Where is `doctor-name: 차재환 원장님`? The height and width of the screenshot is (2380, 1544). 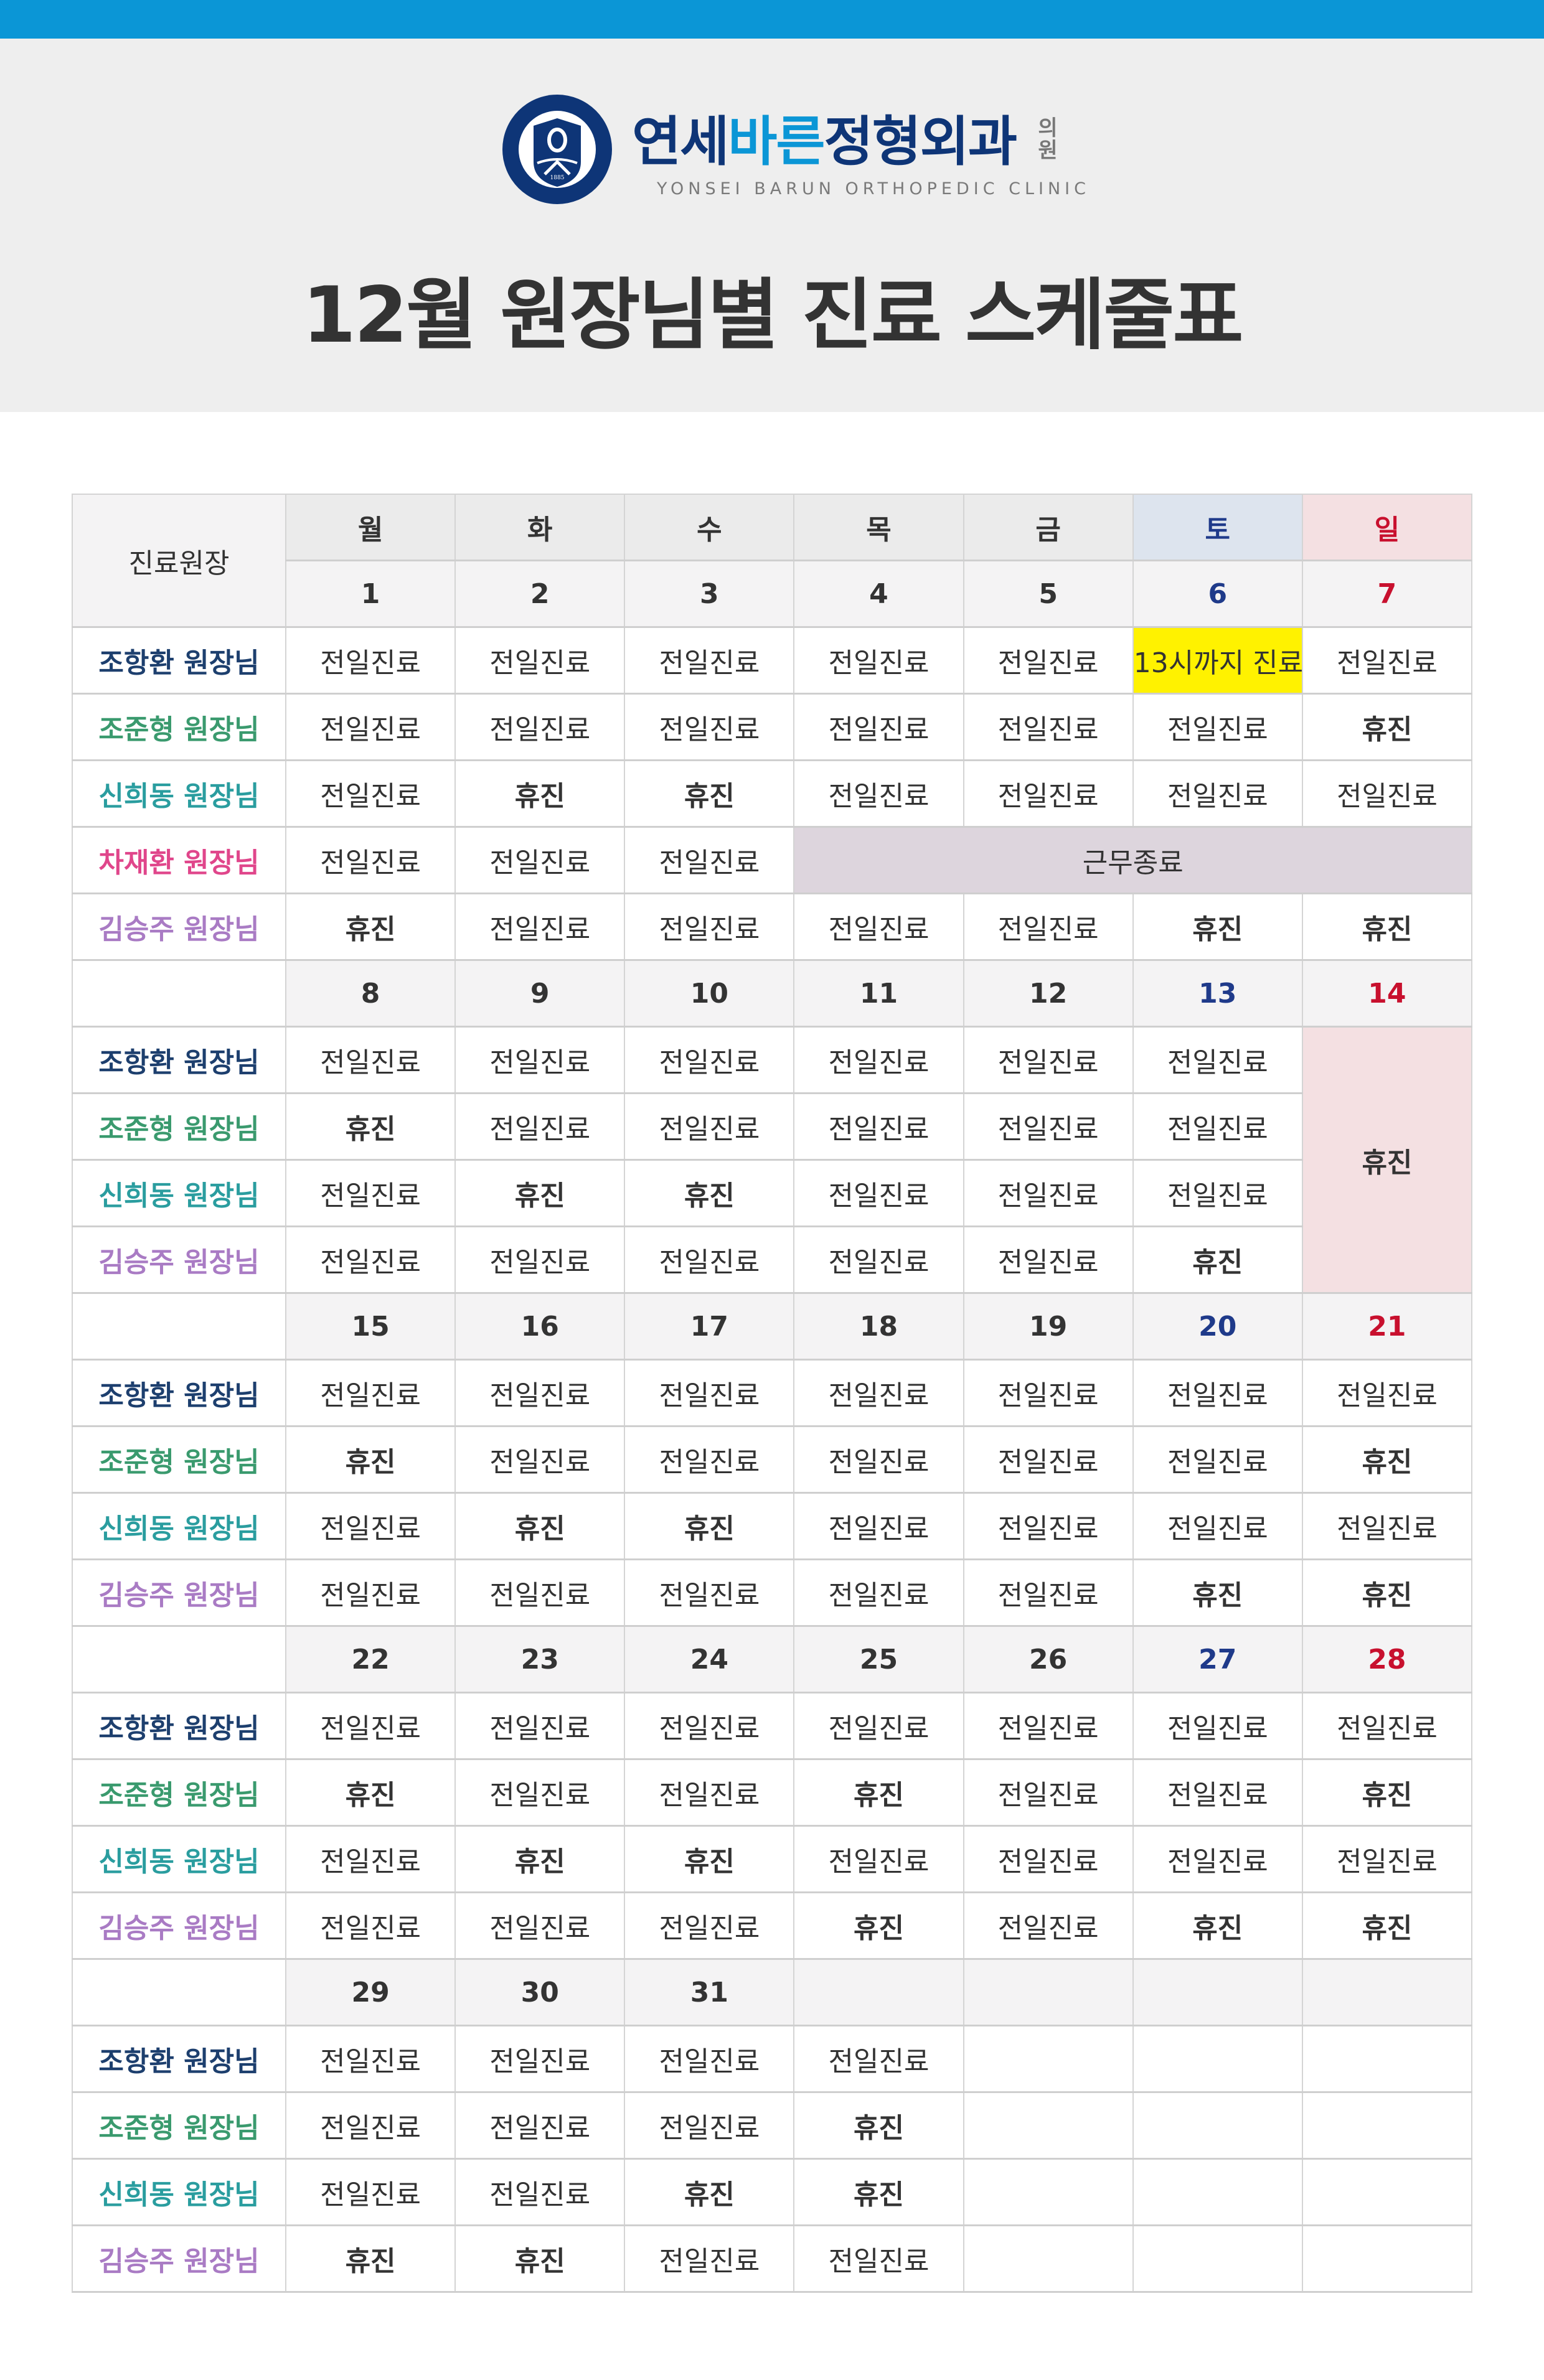
doctor-name: 차재환 원장님 is located at coordinates (179, 860).